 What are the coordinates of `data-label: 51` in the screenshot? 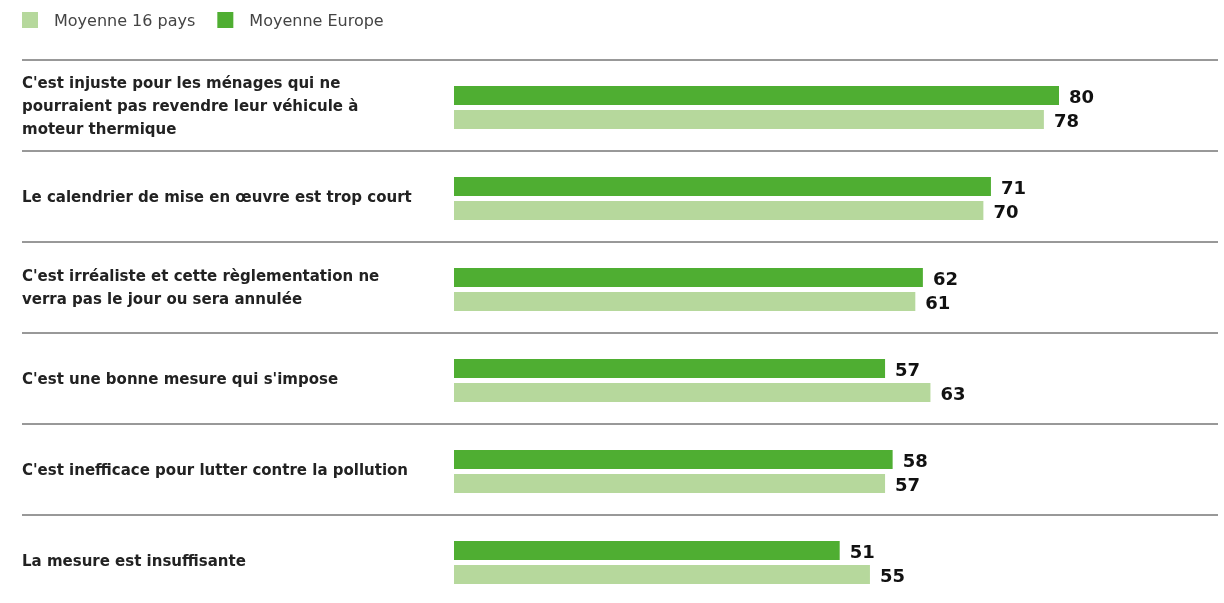 It's located at (862, 551).